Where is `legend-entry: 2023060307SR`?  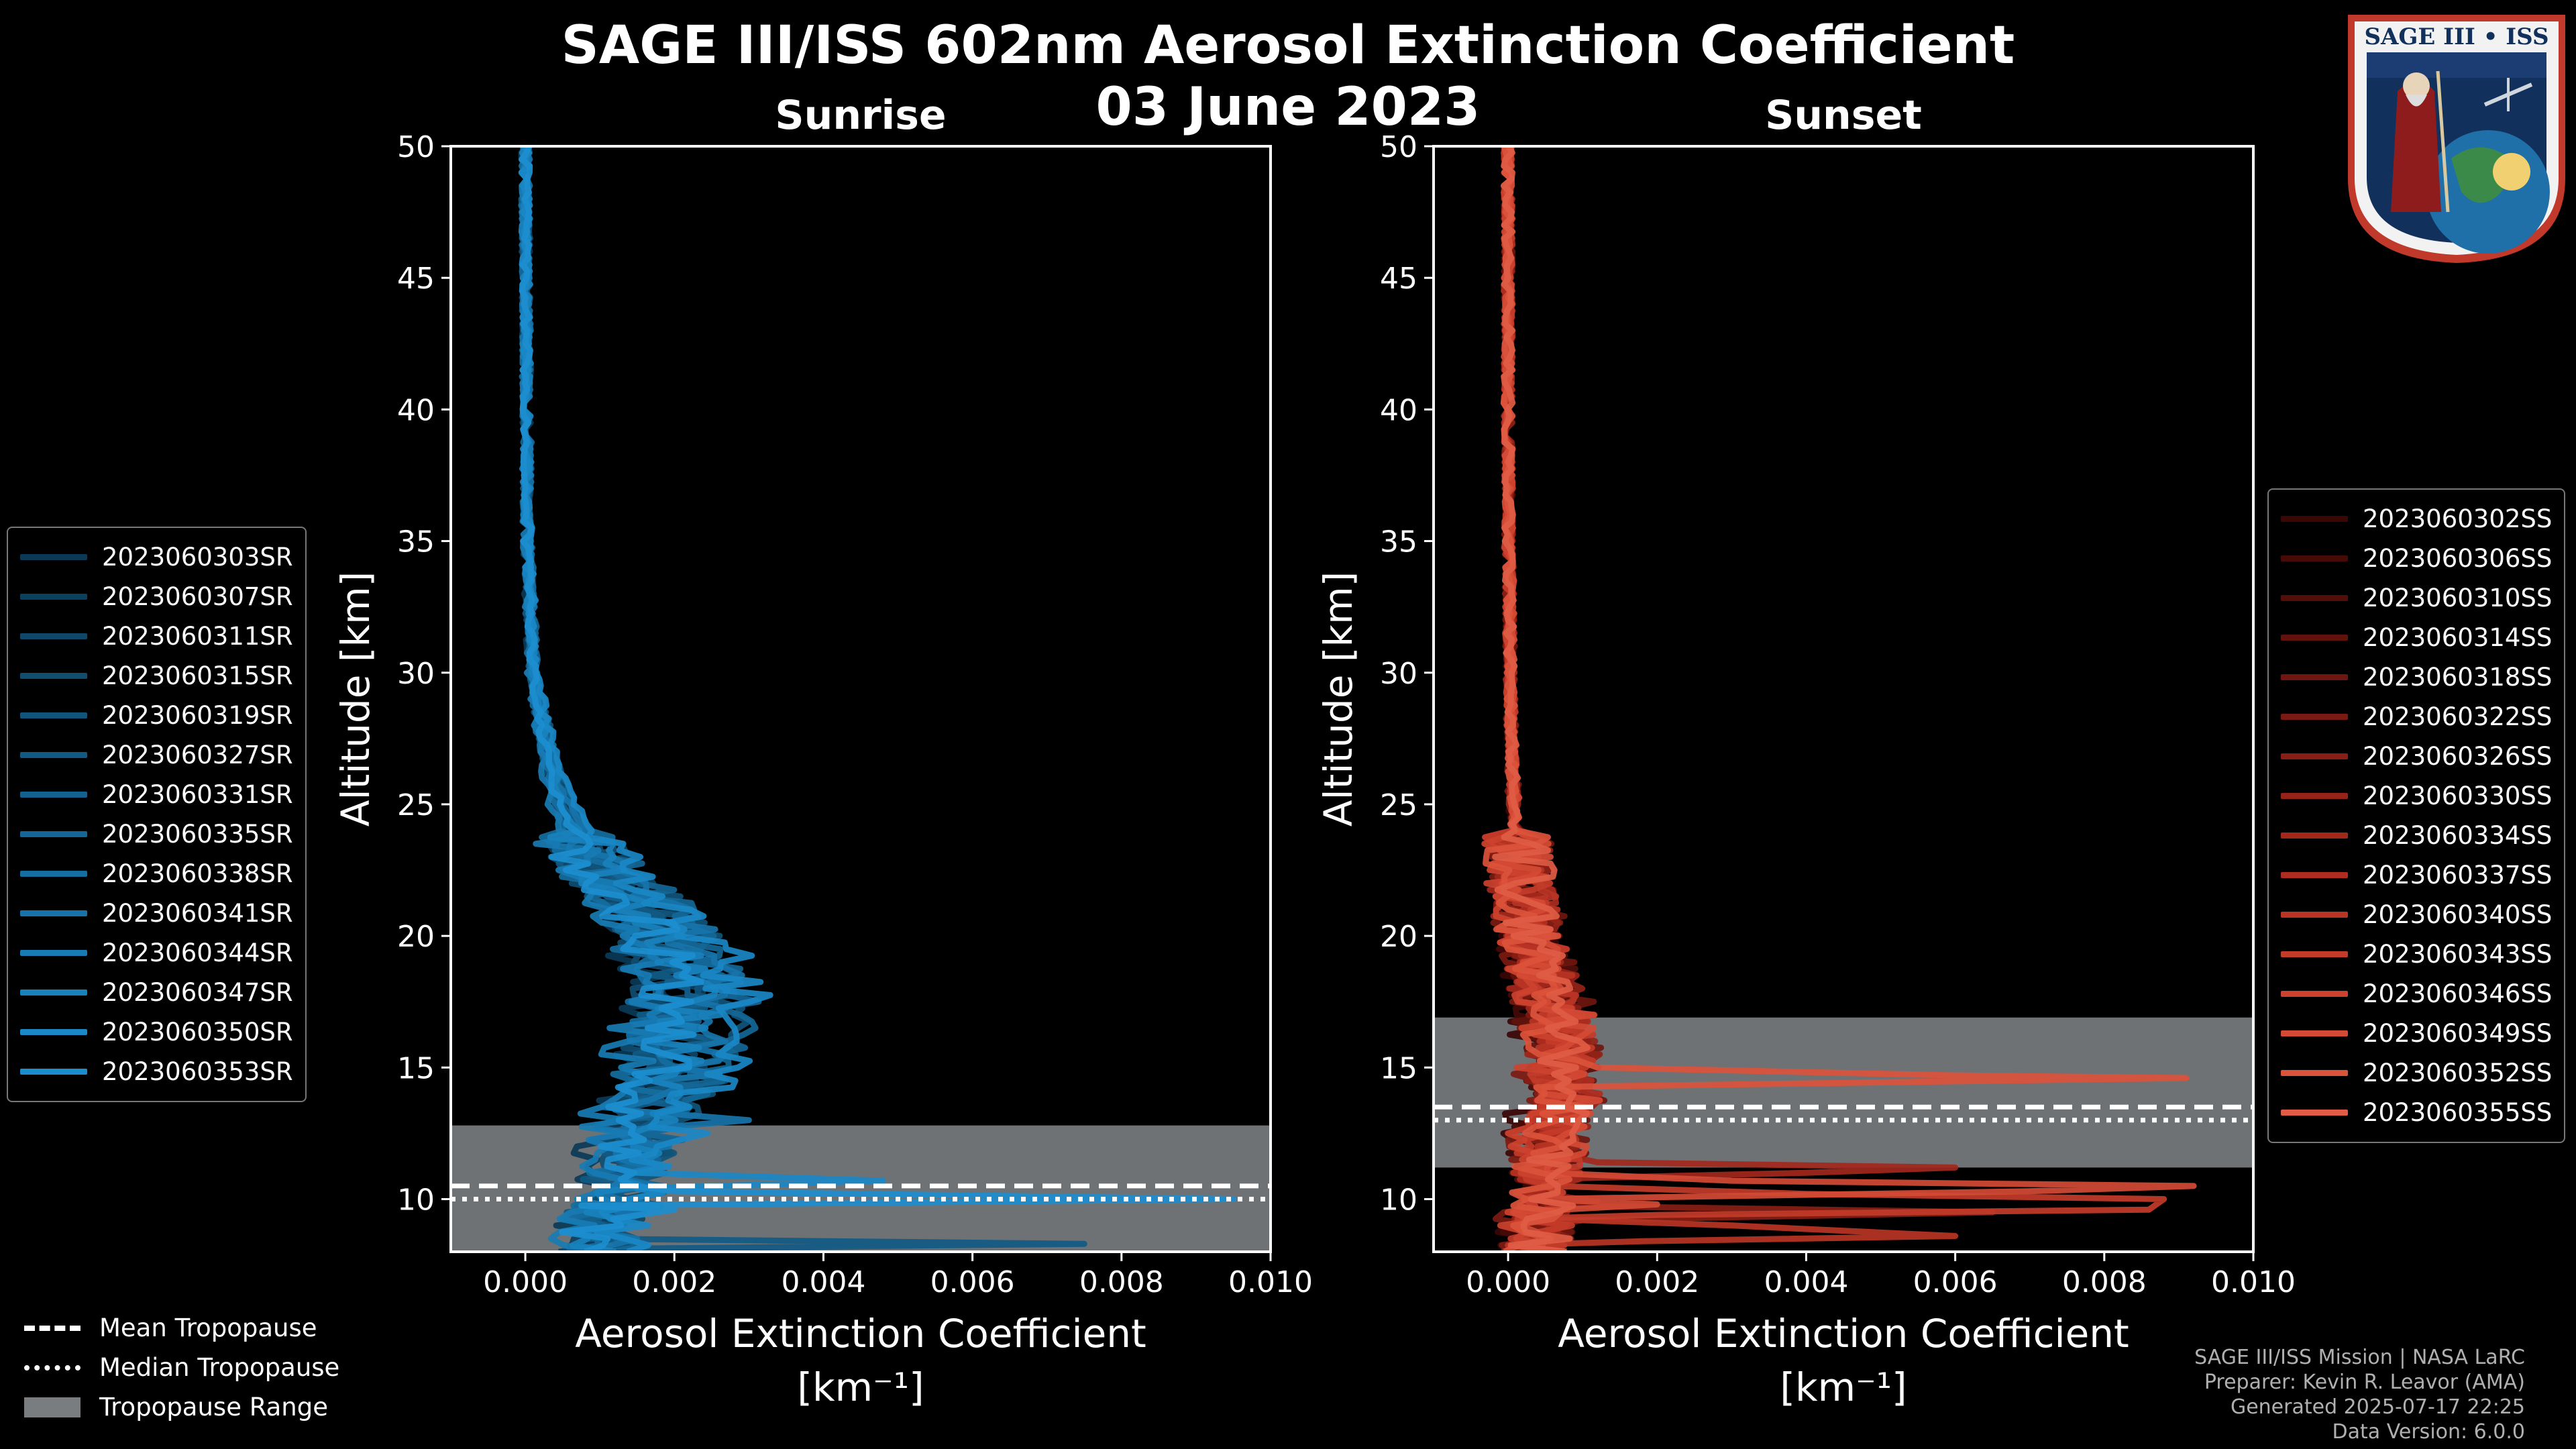 legend-entry: 2023060307SR is located at coordinates (156, 596).